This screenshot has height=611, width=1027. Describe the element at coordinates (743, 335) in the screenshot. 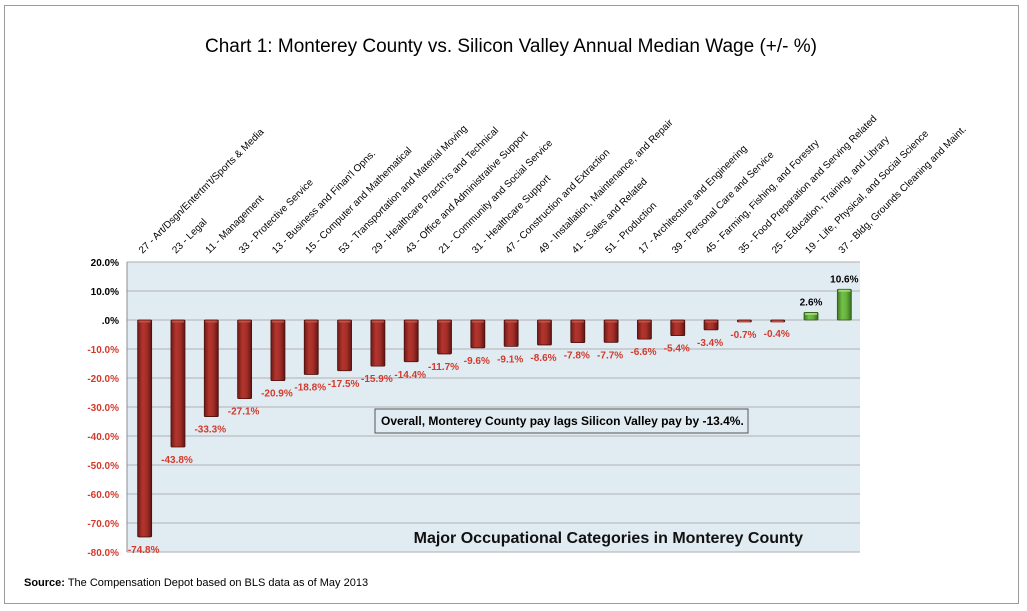

I see `data-label: -0.7%` at that location.